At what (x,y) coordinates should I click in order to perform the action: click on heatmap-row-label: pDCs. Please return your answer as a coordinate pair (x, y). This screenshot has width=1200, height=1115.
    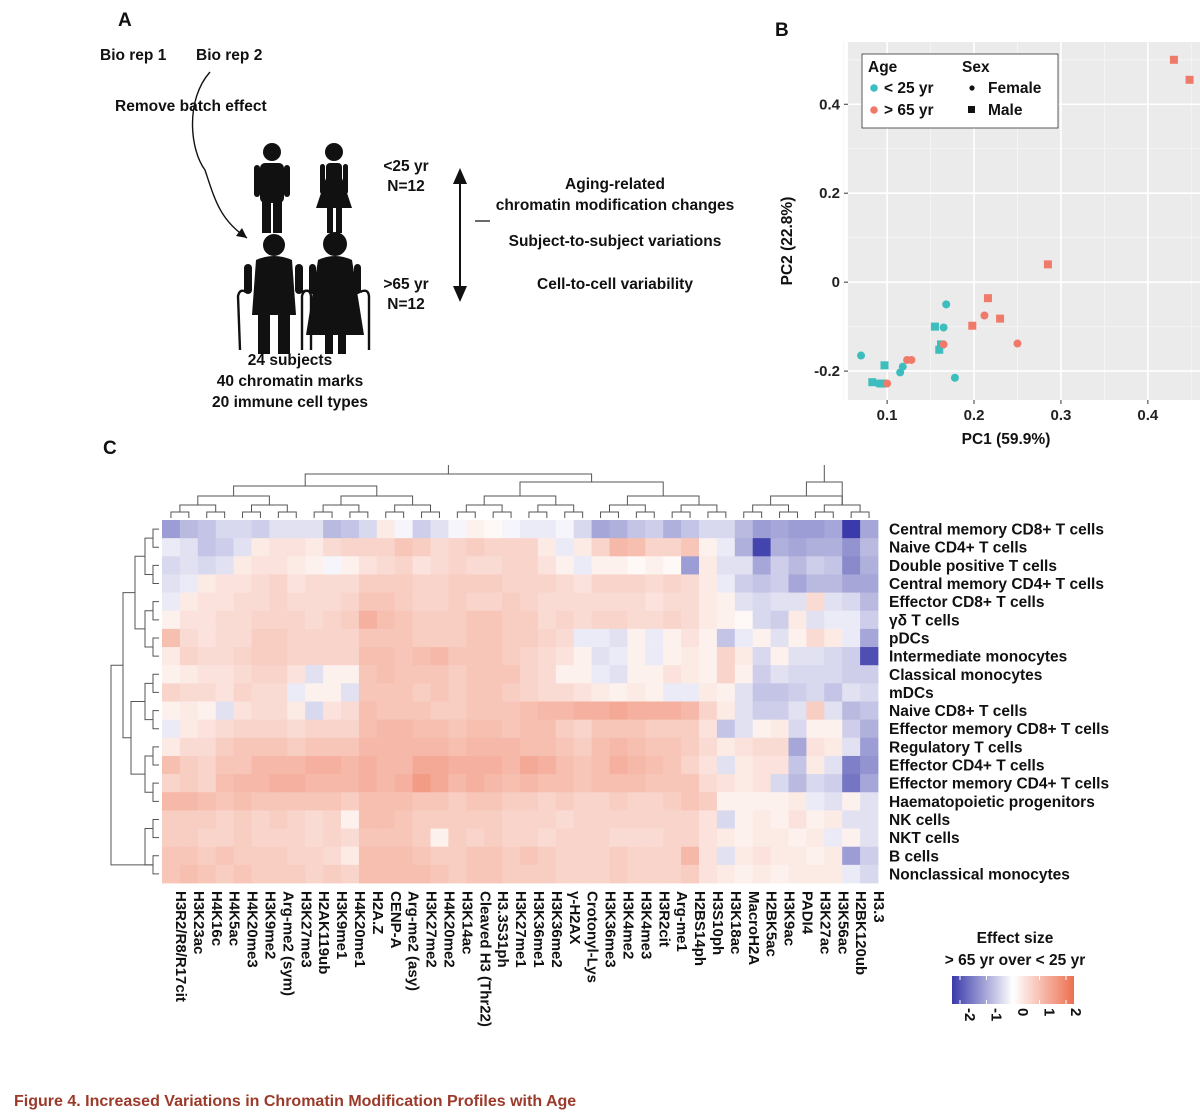
    Looking at the image, I should click on (909, 638).